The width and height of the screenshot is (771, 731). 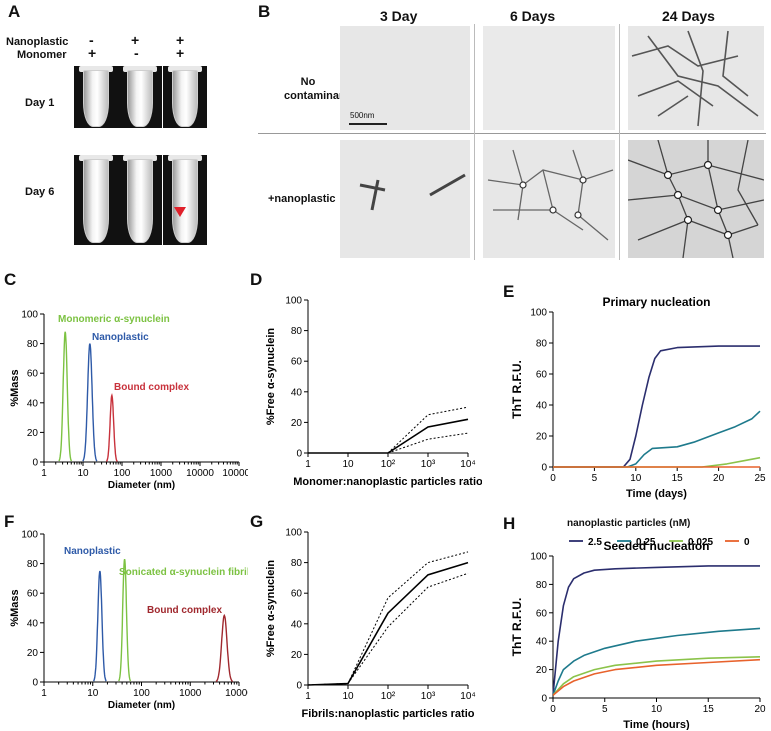 What do you see at coordinates (91, 40) in the screenshot?
I see `col1-nanoplastic-sign: -` at bounding box center [91, 40].